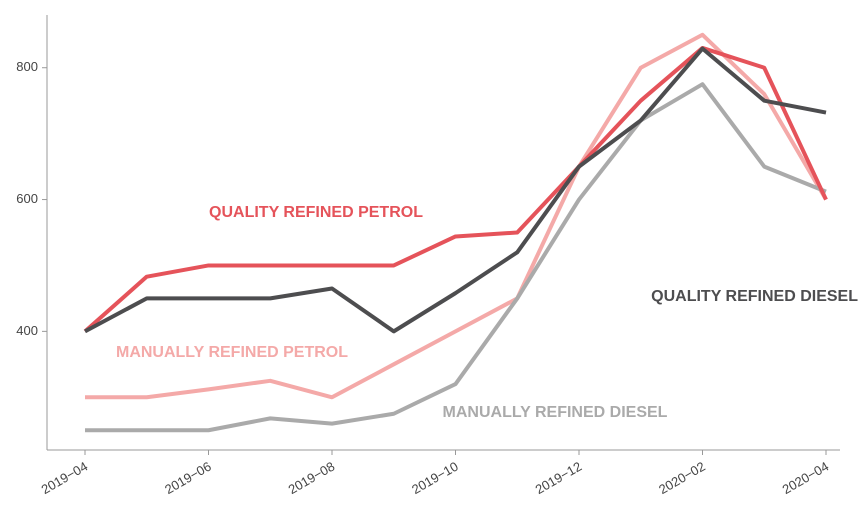  I want to click on series-label: MANUALLY REFINED PETROL, so click(232, 352).